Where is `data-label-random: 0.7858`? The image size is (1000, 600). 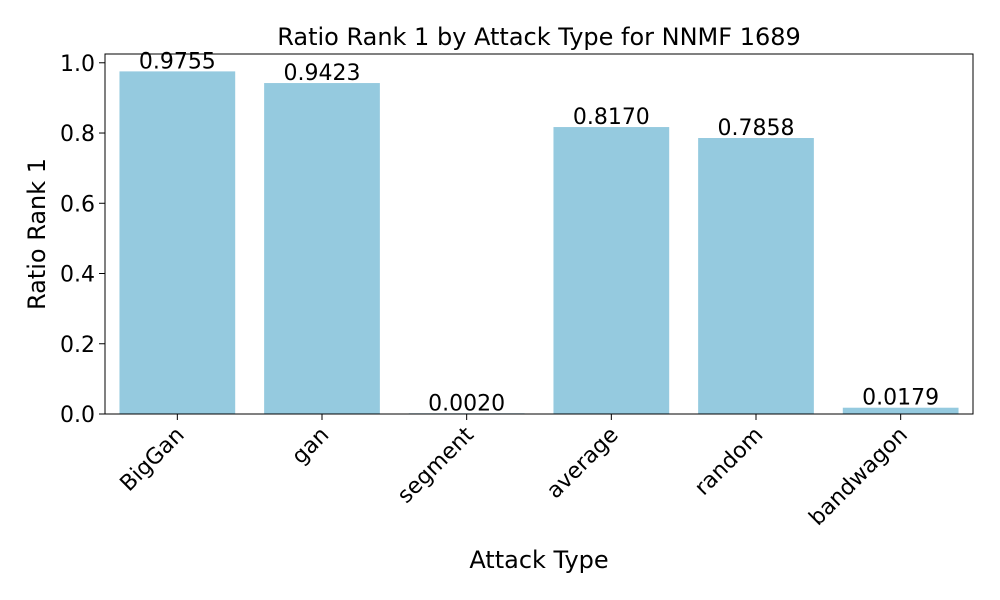 data-label-random: 0.7858 is located at coordinates (756, 128).